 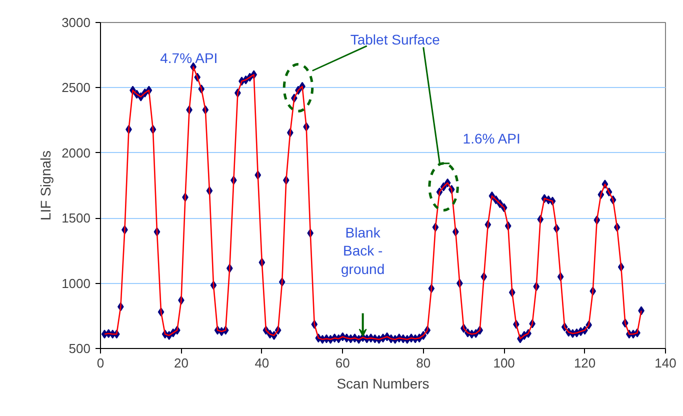 I want to click on x-tick-label: 60, so click(x=342, y=363).